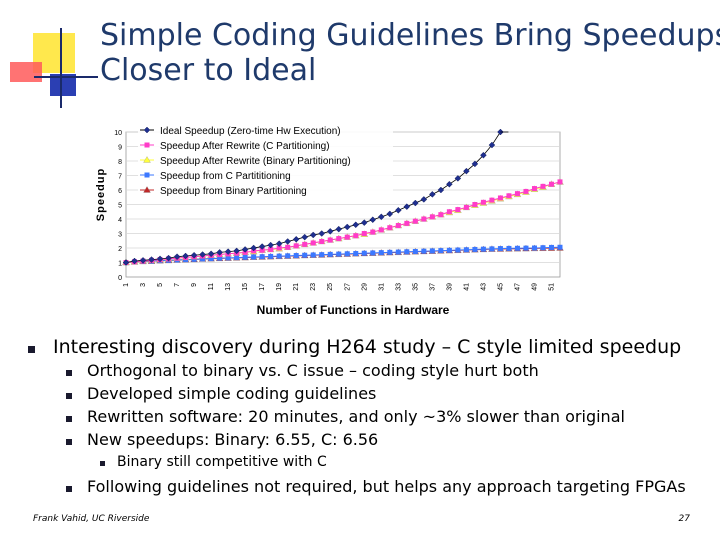 This screenshot has width=720, height=540. What do you see at coordinates (120, 278) in the screenshot?
I see `y-tick-label: 0` at bounding box center [120, 278].